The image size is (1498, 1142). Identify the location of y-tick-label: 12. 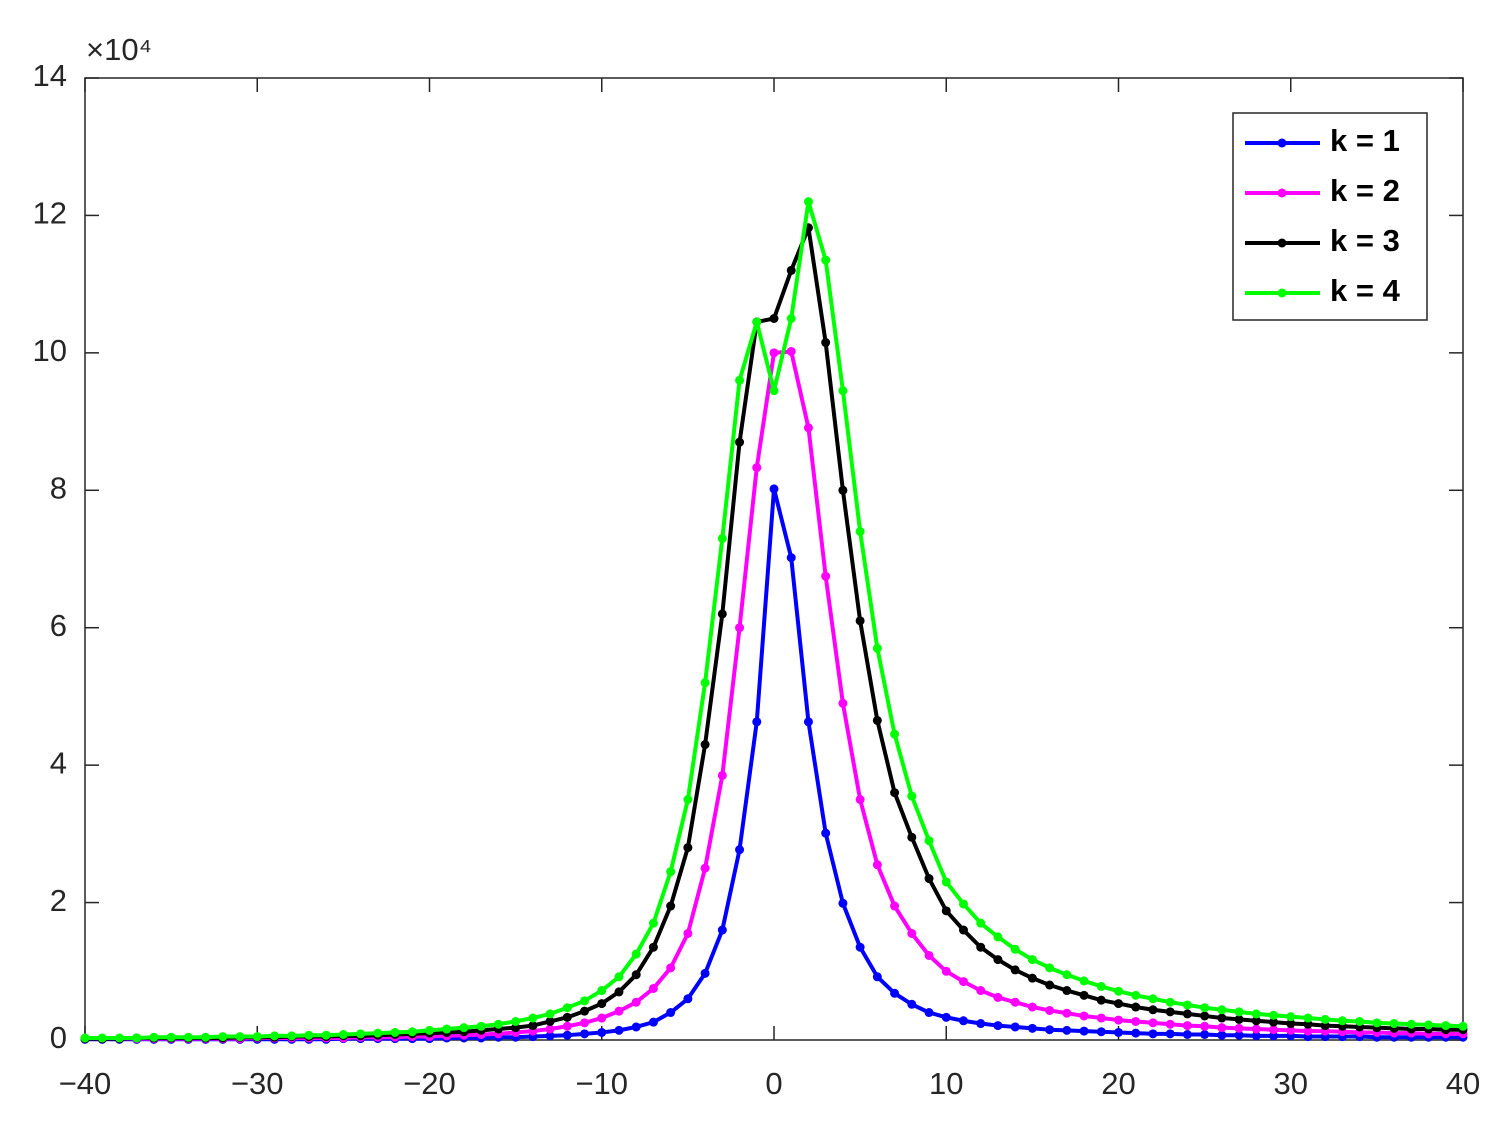
(50, 213).